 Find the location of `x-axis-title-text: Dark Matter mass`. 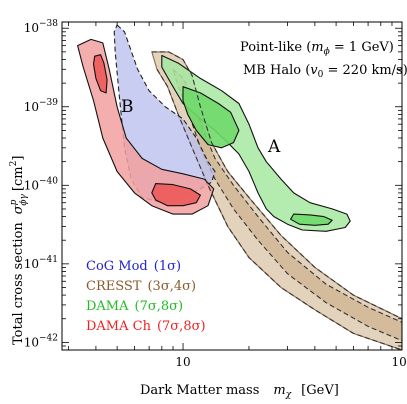

x-axis-title-text: Dark Matter mass is located at coordinates (199, 390).